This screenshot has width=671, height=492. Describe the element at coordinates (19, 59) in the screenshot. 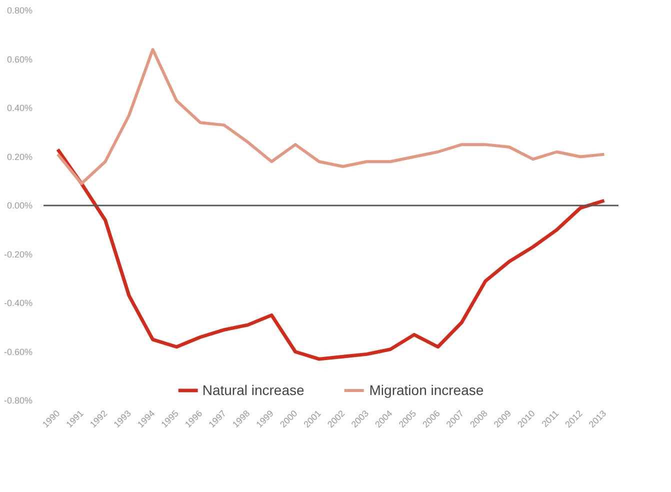

I see `y-tick-label: 0.60%` at that location.